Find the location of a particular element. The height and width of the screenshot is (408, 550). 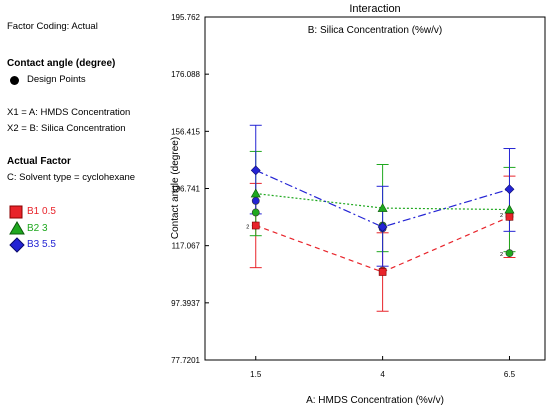

y-tick-label: 156.415 is located at coordinates (185, 131).